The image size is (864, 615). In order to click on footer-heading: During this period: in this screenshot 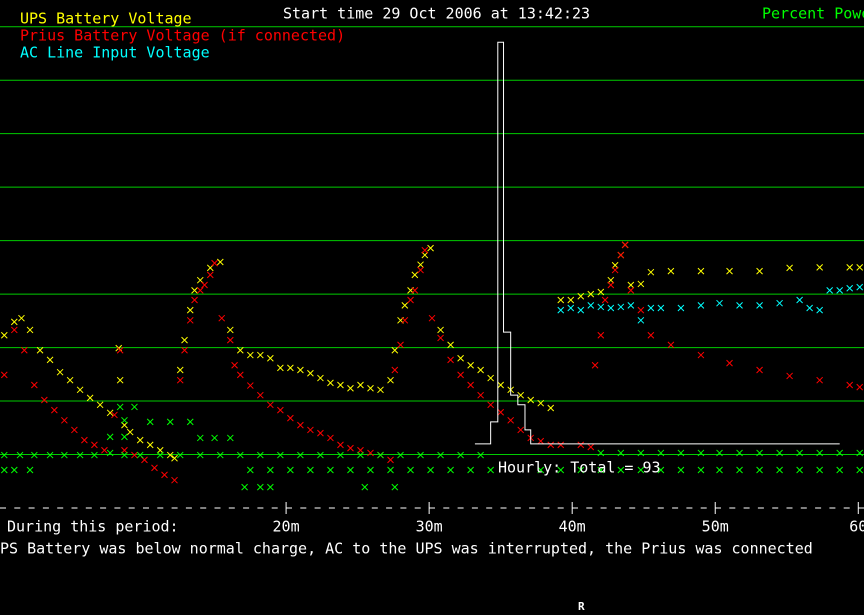, I will do `click(93, 527)`.